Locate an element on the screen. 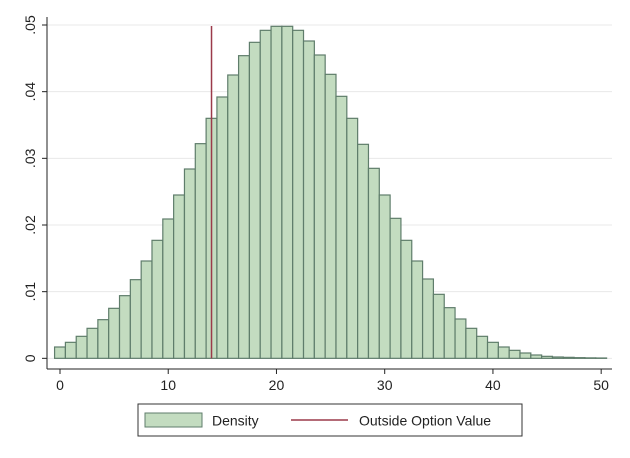 The width and height of the screenshot is (630, 458). x-tick-label: 20 is located at coordinates (277, 385).